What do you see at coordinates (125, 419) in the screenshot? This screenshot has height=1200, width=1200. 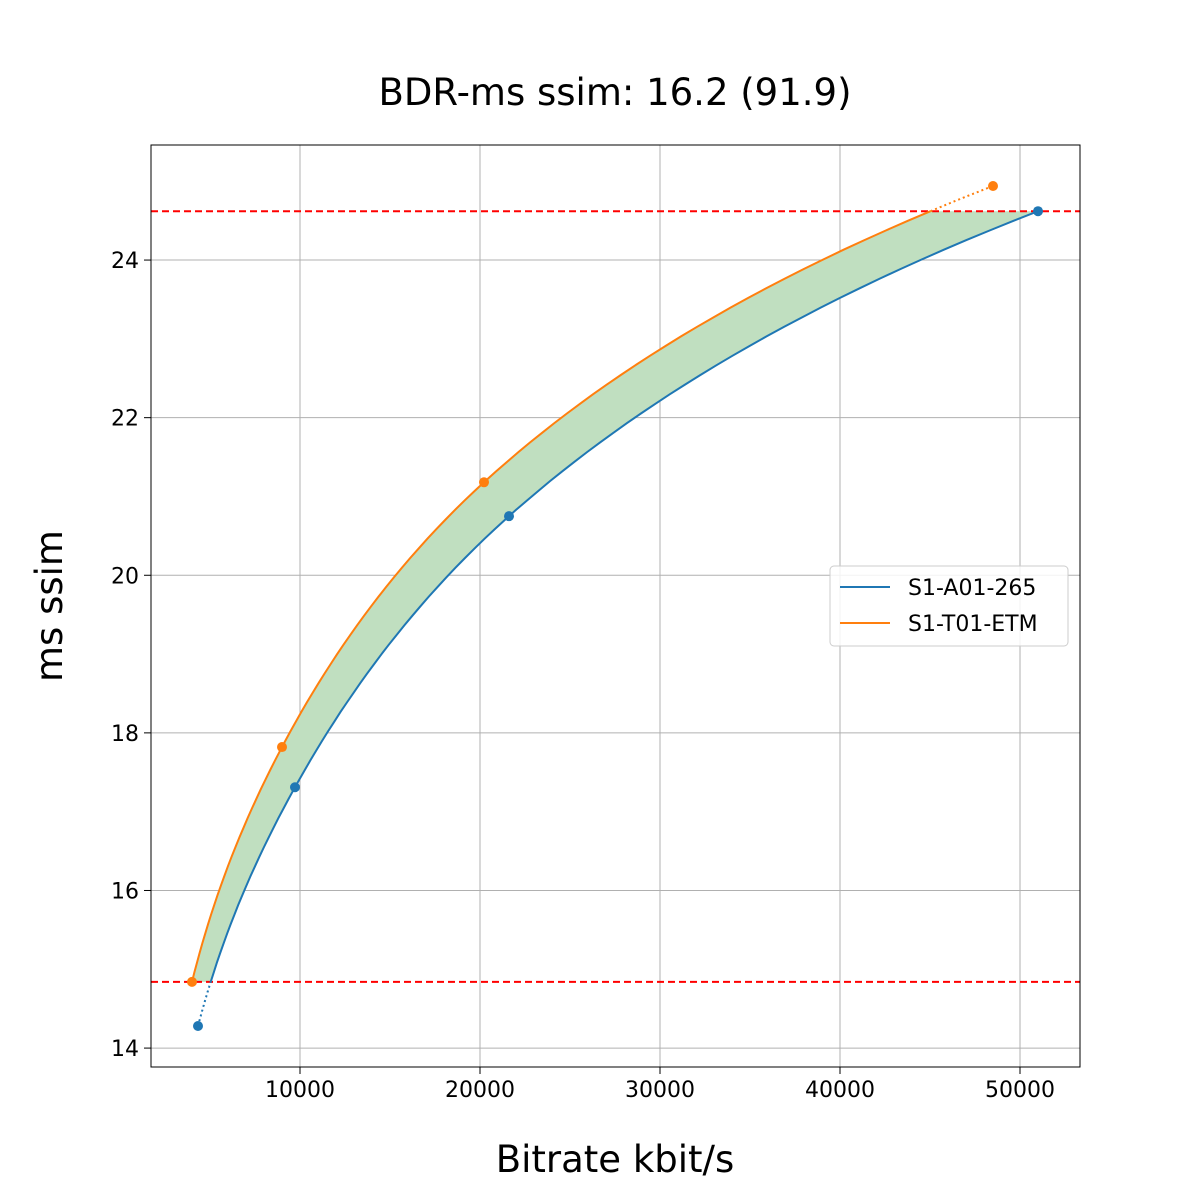 I see `y-tick-label: 22` at bounding box center [125, 419].